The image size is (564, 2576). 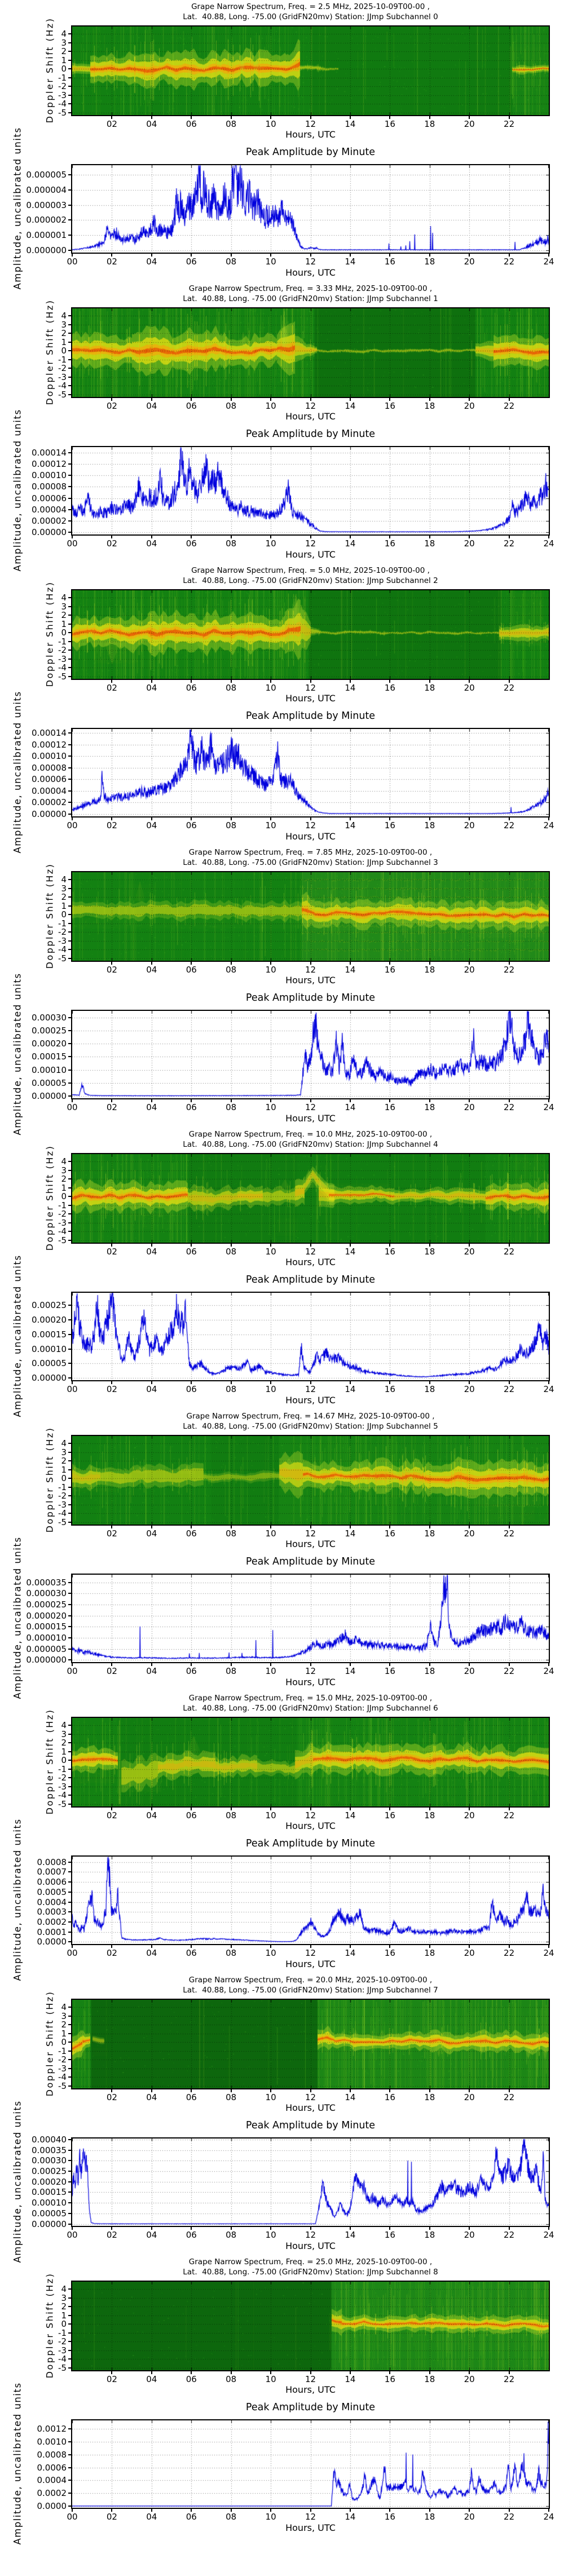 I want to click on y-tick-label: -1, so click(x=62, y=1769).